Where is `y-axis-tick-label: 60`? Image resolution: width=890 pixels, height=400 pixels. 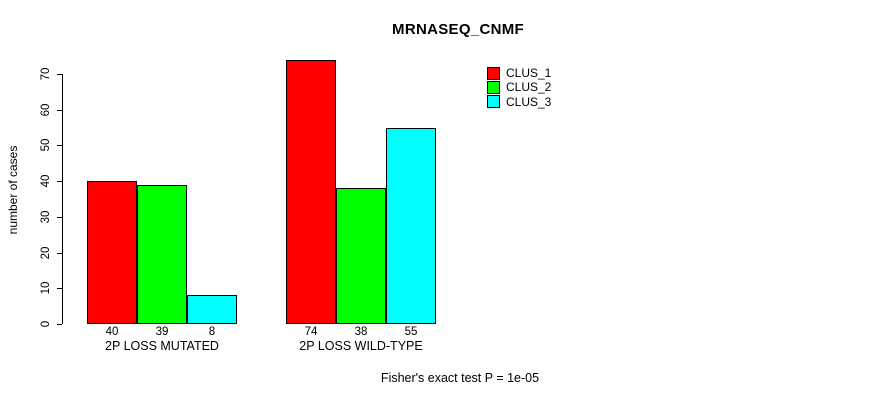
y-axis-tick-label: 60 is located at coordinates (46, 110).